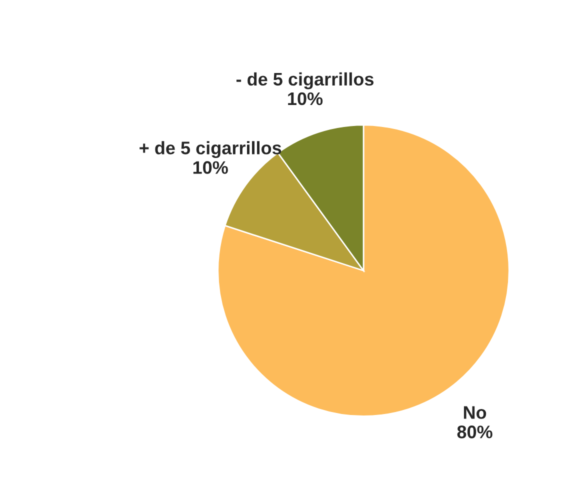 This screenshot has height=492, width=577. Describe the element at coordinates (305, 81) in the screenshot. I see `slice-label: - de 5 cigarrillos` at that location.